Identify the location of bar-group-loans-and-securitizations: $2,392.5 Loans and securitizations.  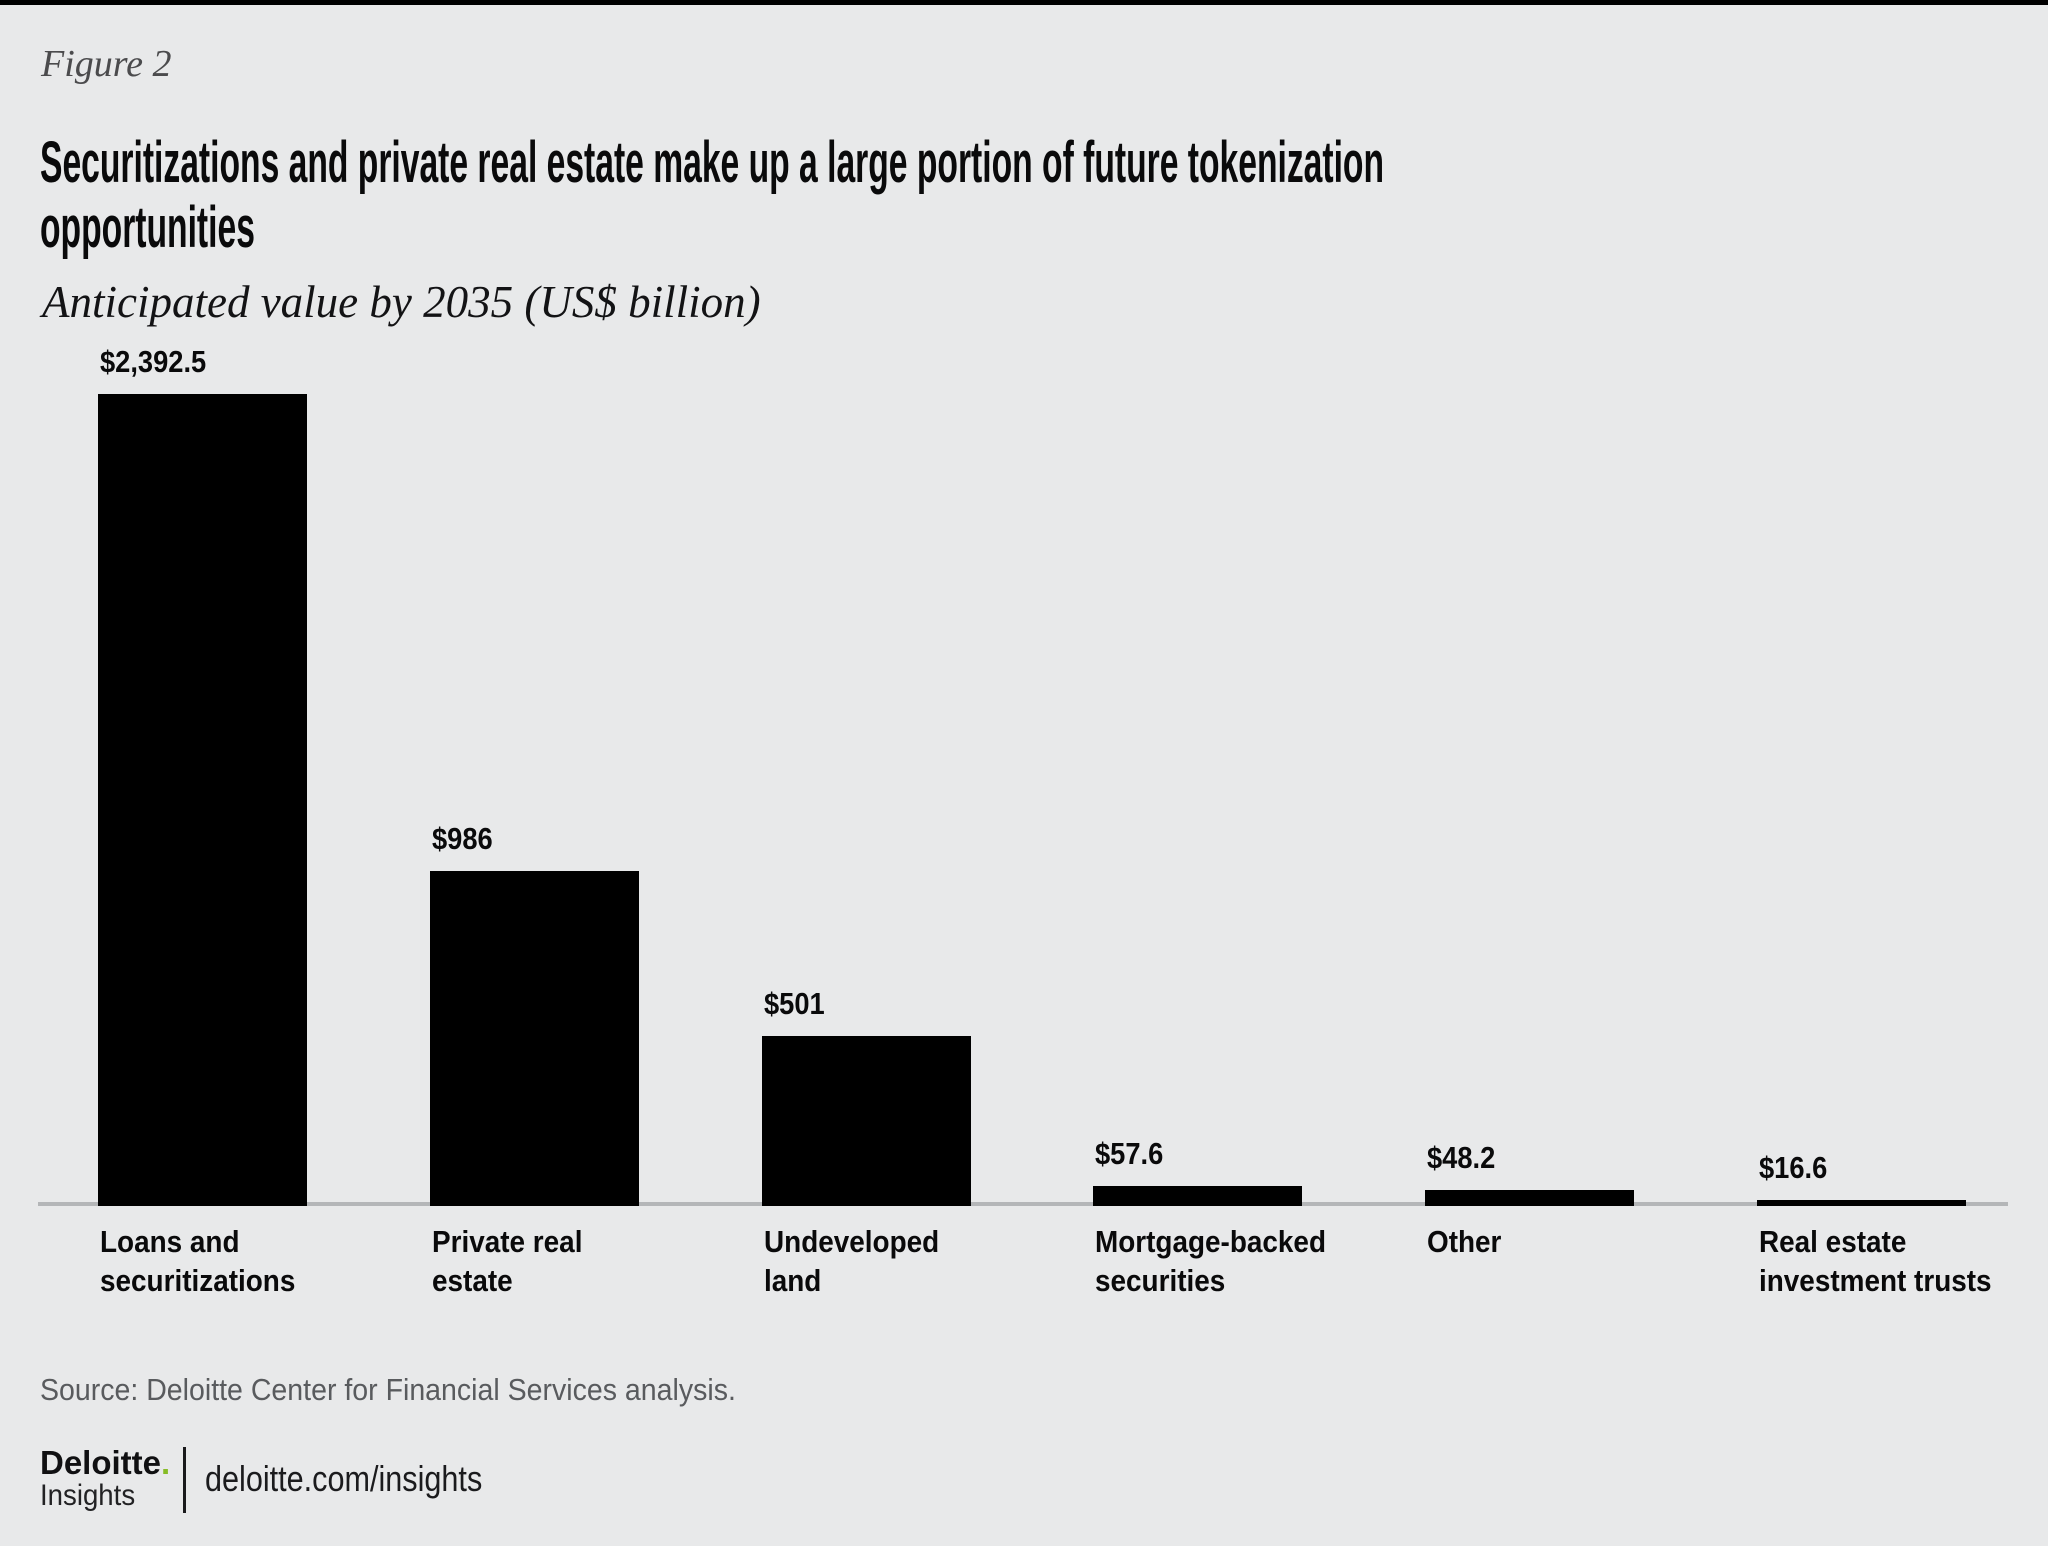
(202, 649).